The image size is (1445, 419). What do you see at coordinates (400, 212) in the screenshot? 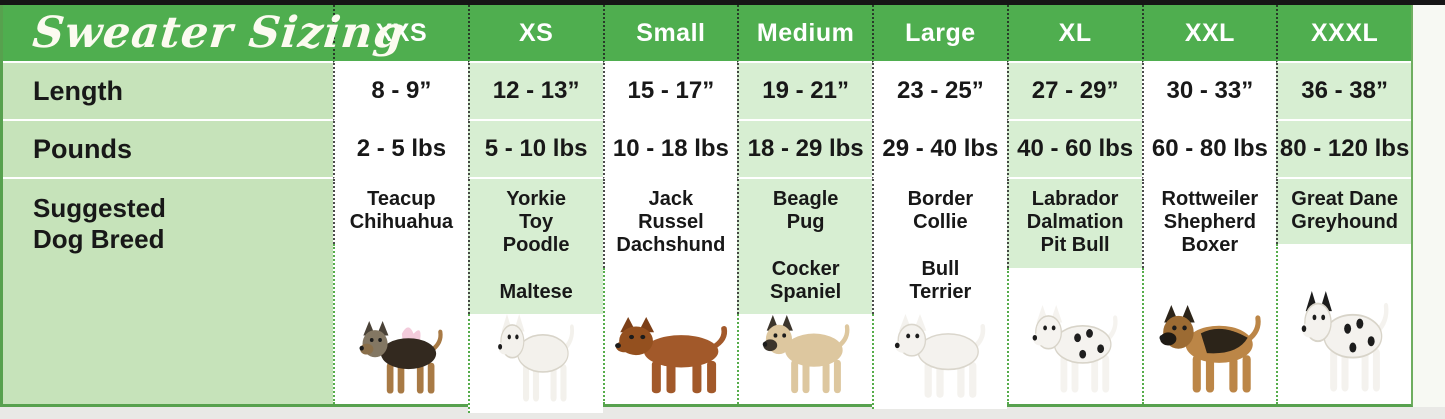
I see `breed-value-xxs: Teacup Chihuahua` at bounding box center [400, 212].